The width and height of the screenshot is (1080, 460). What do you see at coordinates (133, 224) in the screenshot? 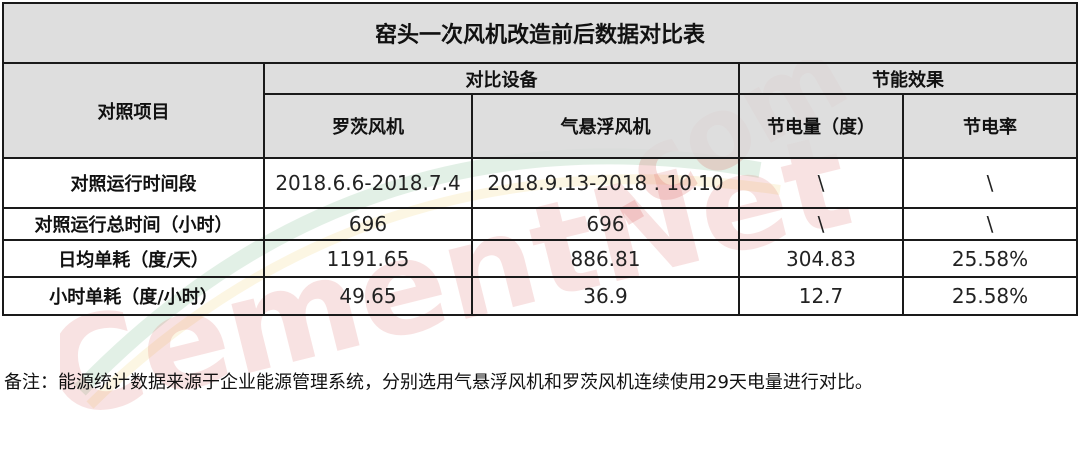
I see `row-label: 对照运行总时间（小时）` at bounding box center [133, 224].